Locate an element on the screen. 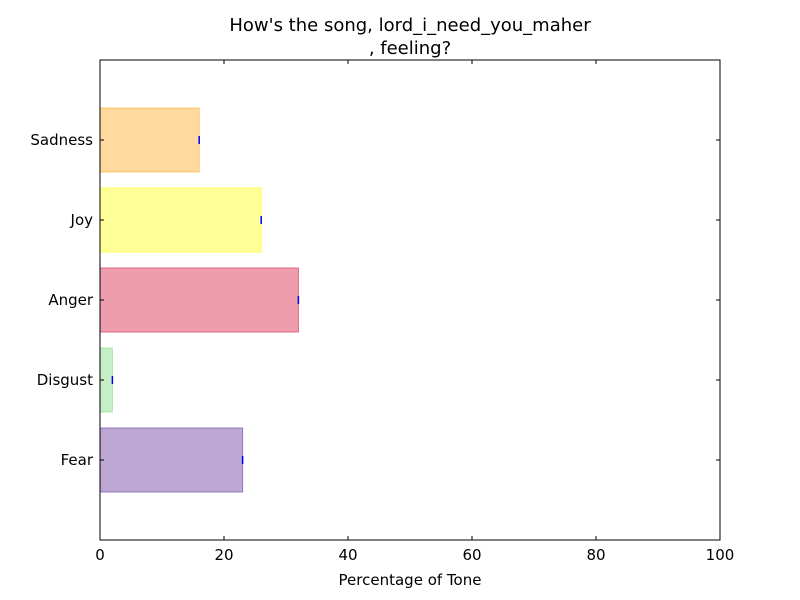  x-tick-label: 40 is located at coordinates (347, 555).